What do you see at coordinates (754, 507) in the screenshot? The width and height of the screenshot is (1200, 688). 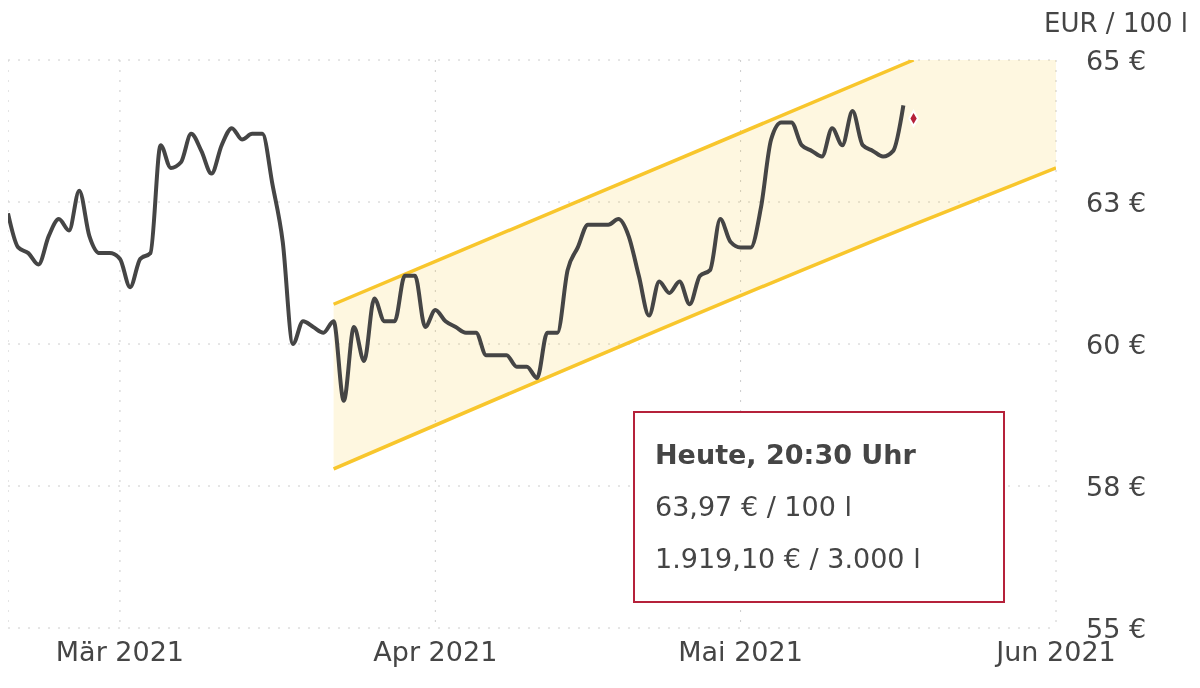 I see `annotation: 63,97 € / 100 l` at bounding box center [754, 507].